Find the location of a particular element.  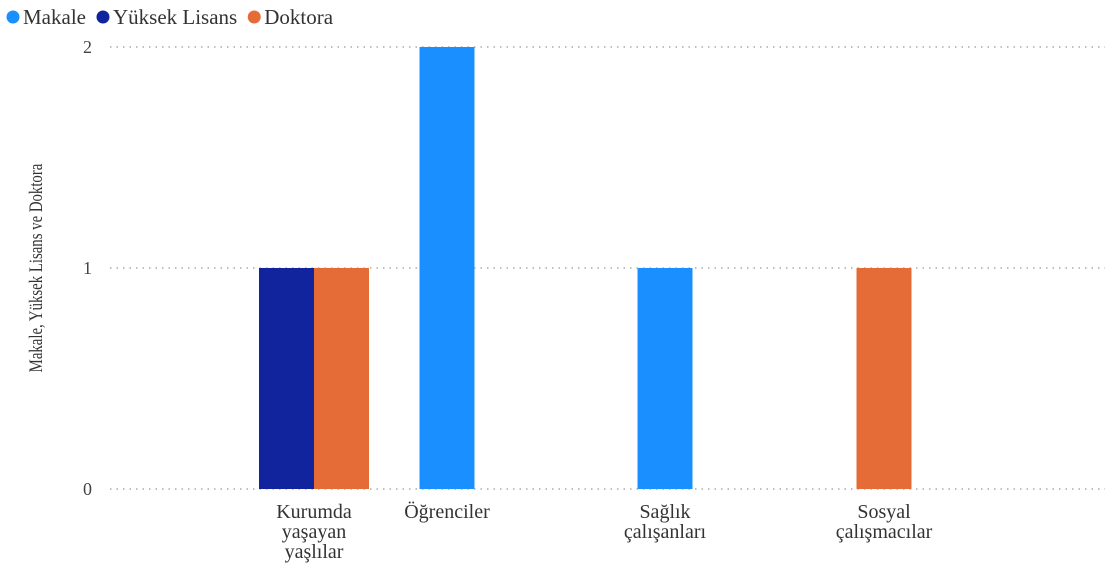

legend-label-1: Yüksek Lisans is located at coordinates (175, 17).